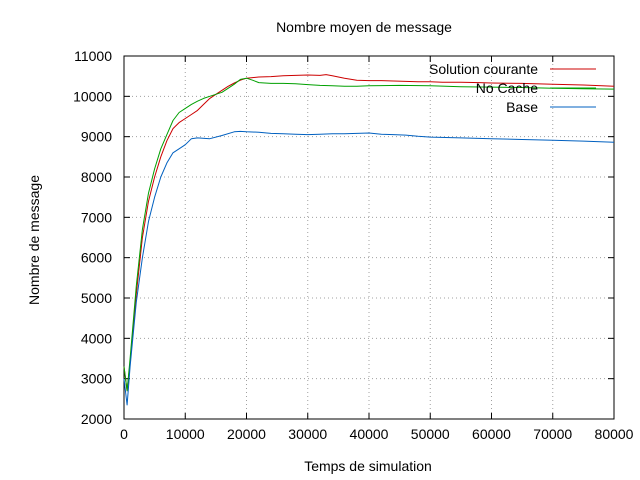 This screenshot has width=640, height=480. I want to click on y-axis-label: Nombre de message, so click(34, 240).